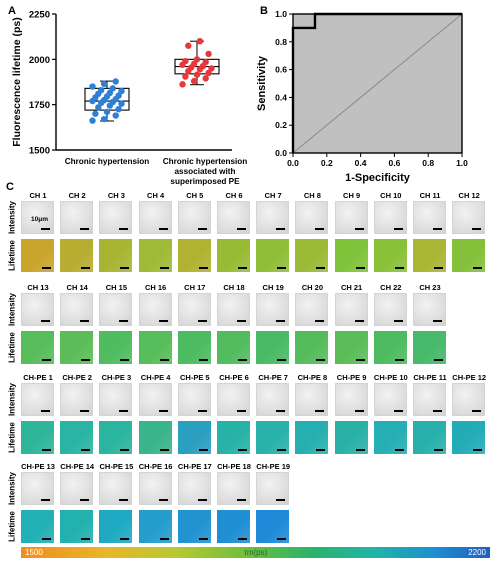  I want to click on x-tick-label: 0.4, so click(361, 163).